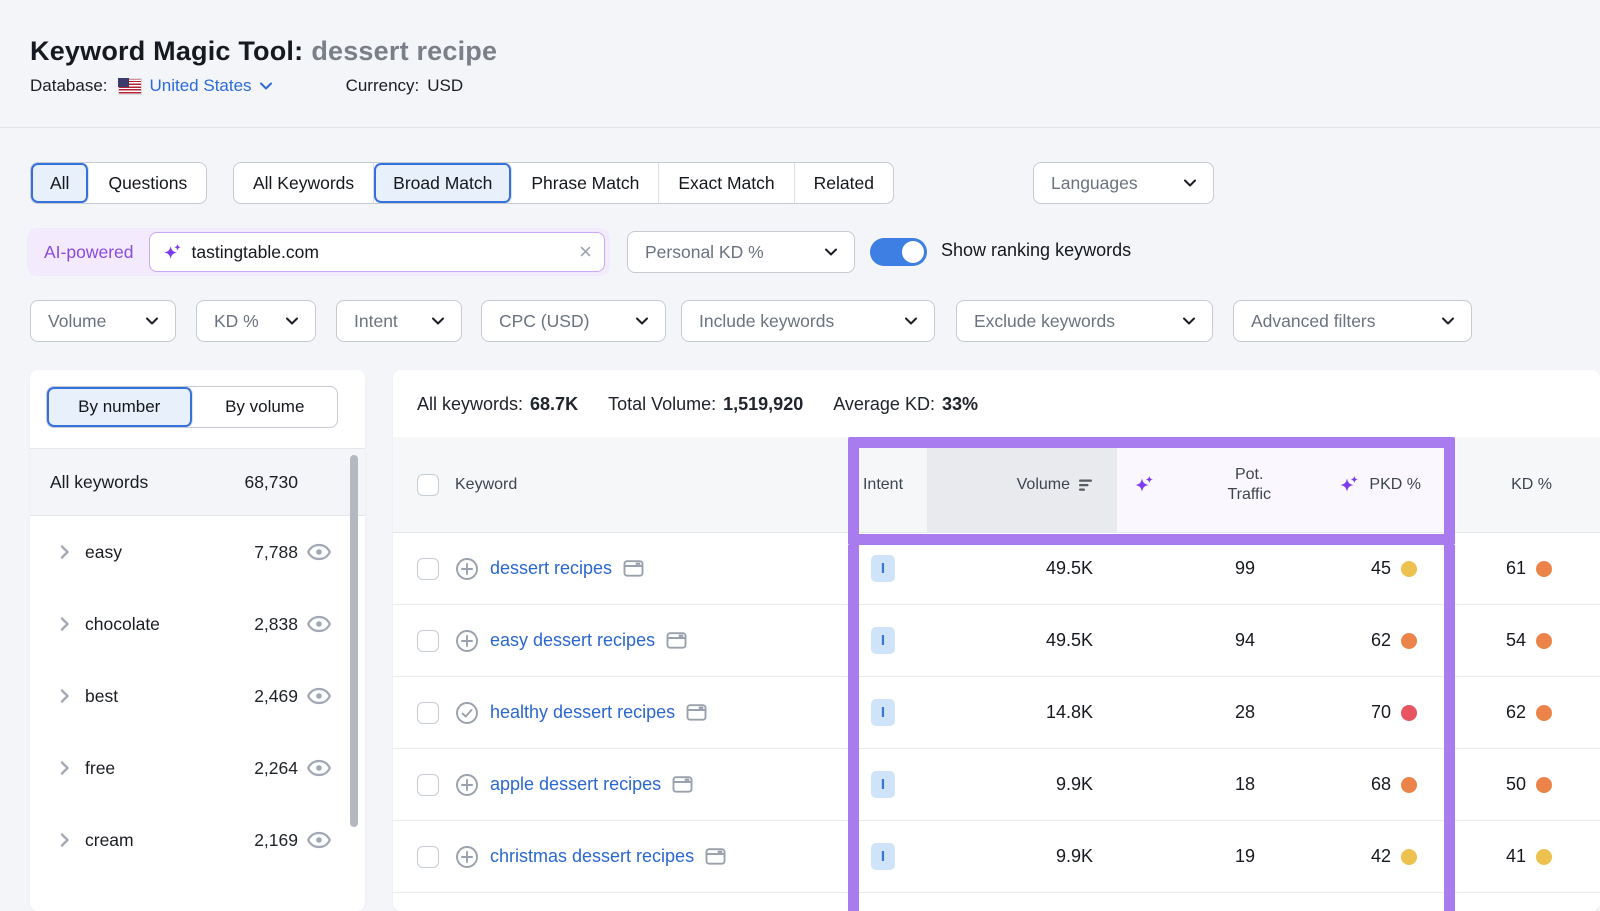  Describe the element at coordinates (727, 183) in the screenshot. I see `tab-exact-match: Exact Match` at that location.